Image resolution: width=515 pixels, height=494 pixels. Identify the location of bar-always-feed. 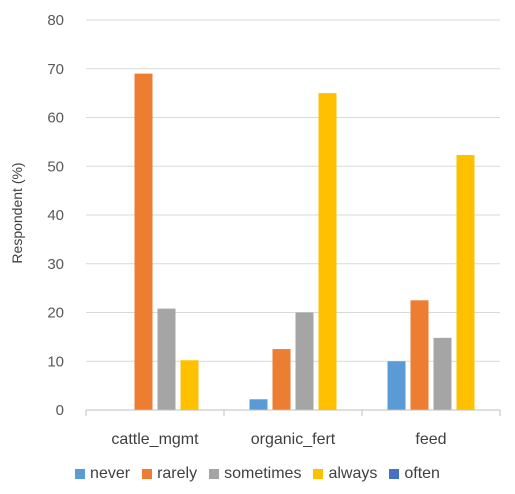
(465, 282).